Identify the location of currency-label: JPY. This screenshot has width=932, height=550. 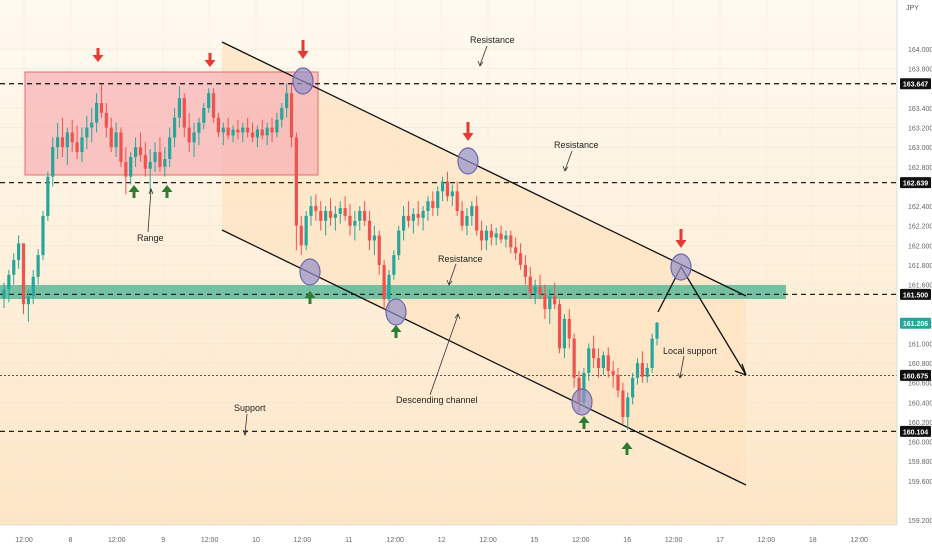
(912, 8).